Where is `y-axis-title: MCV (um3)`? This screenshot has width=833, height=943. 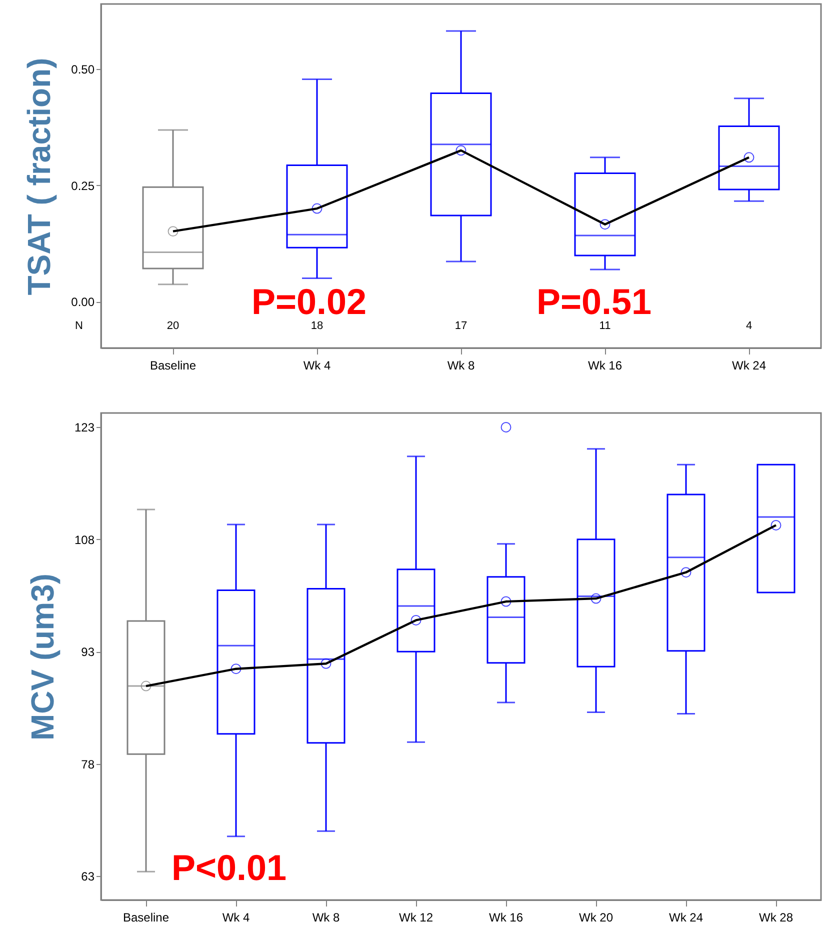
y-axis-title: MCV (um3) is located at coordinates (42, 657).